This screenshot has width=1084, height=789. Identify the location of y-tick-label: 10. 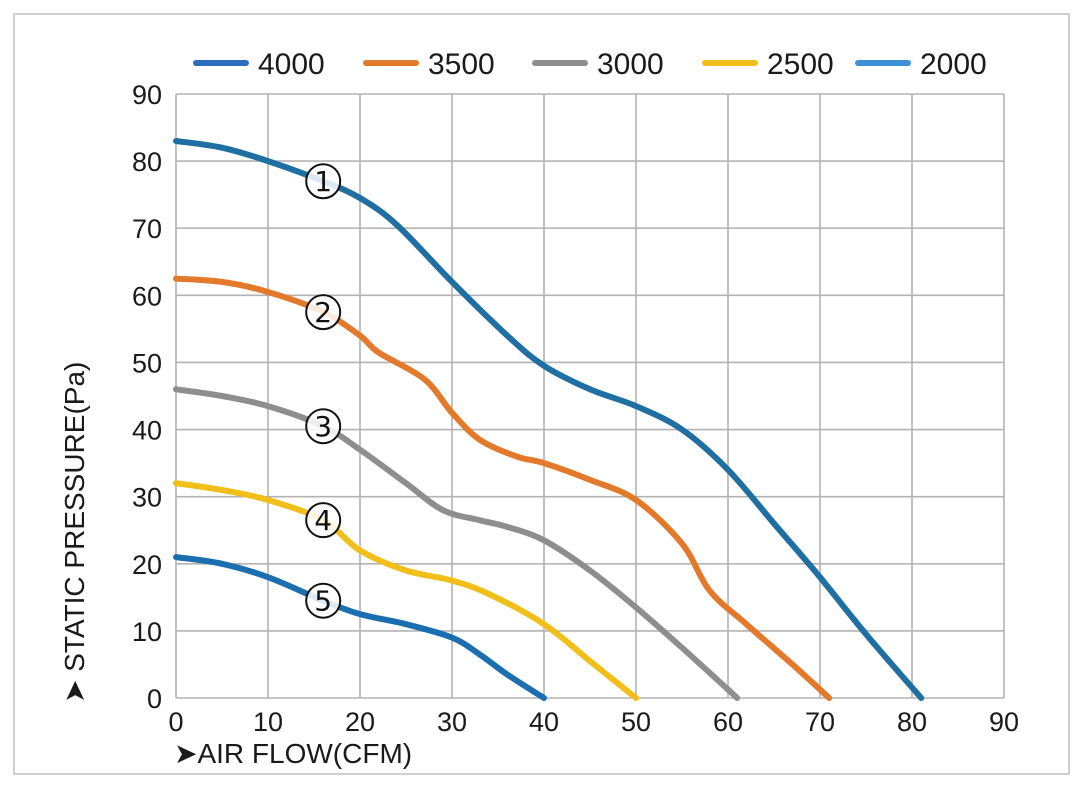
(147, 632).